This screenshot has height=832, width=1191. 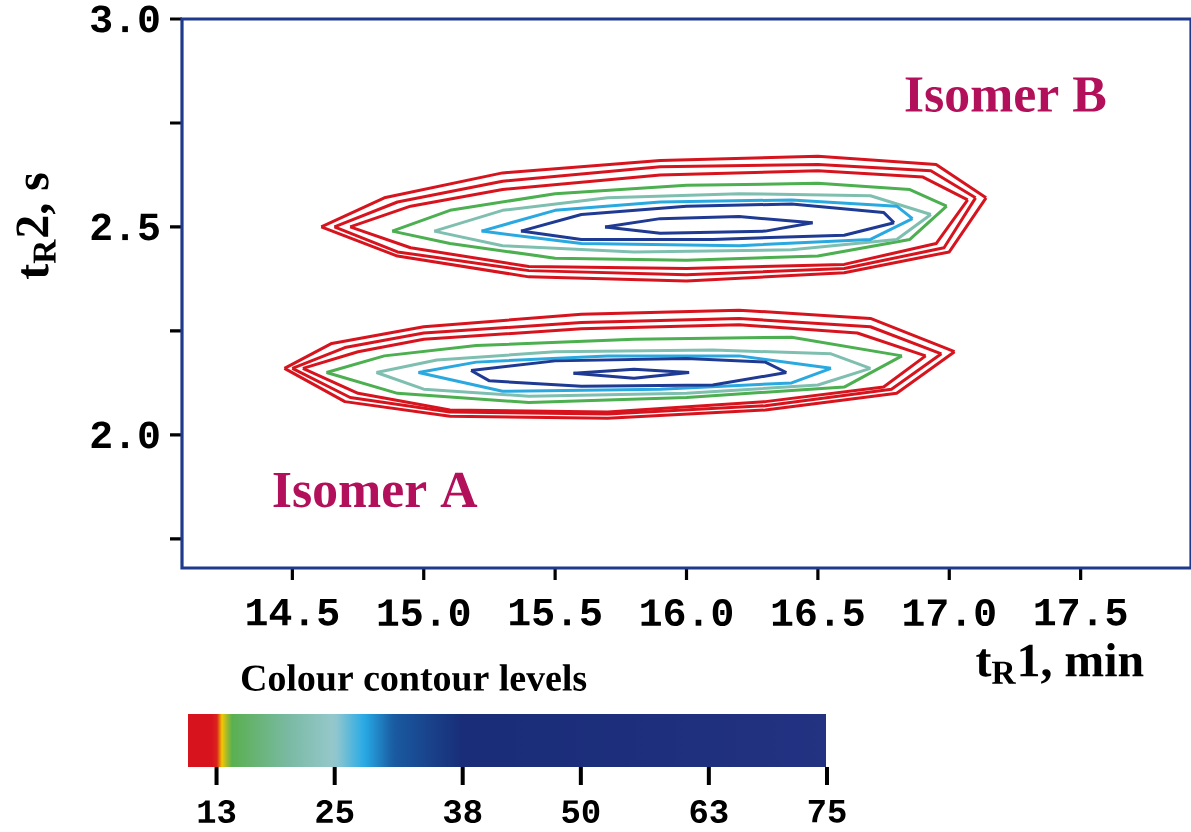 I want to click on y-tick-label: 2.0, so click(x=125, y=435).